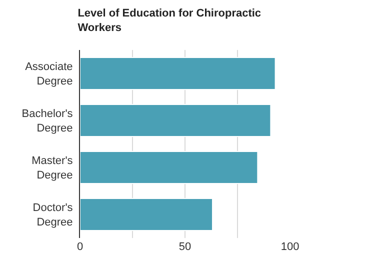  Describe the element at coordinates (185, 247) in the screenshot. I see `x-tick-label: 50` at that location.